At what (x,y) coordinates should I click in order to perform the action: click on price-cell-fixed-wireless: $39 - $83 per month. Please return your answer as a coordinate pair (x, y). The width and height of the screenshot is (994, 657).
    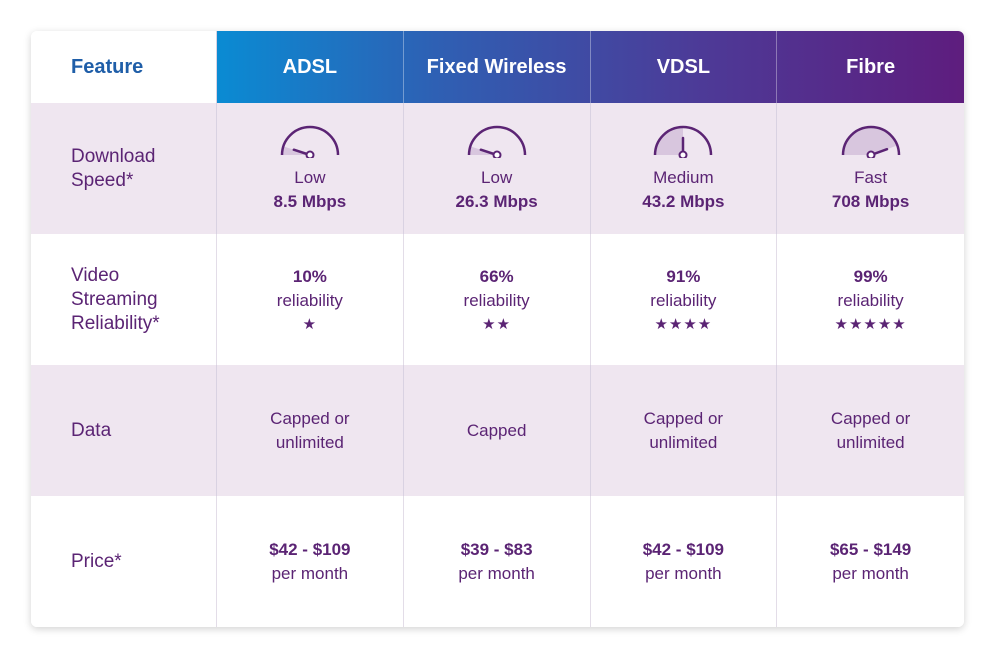
    Looking at the image, I should click on (497, 561).